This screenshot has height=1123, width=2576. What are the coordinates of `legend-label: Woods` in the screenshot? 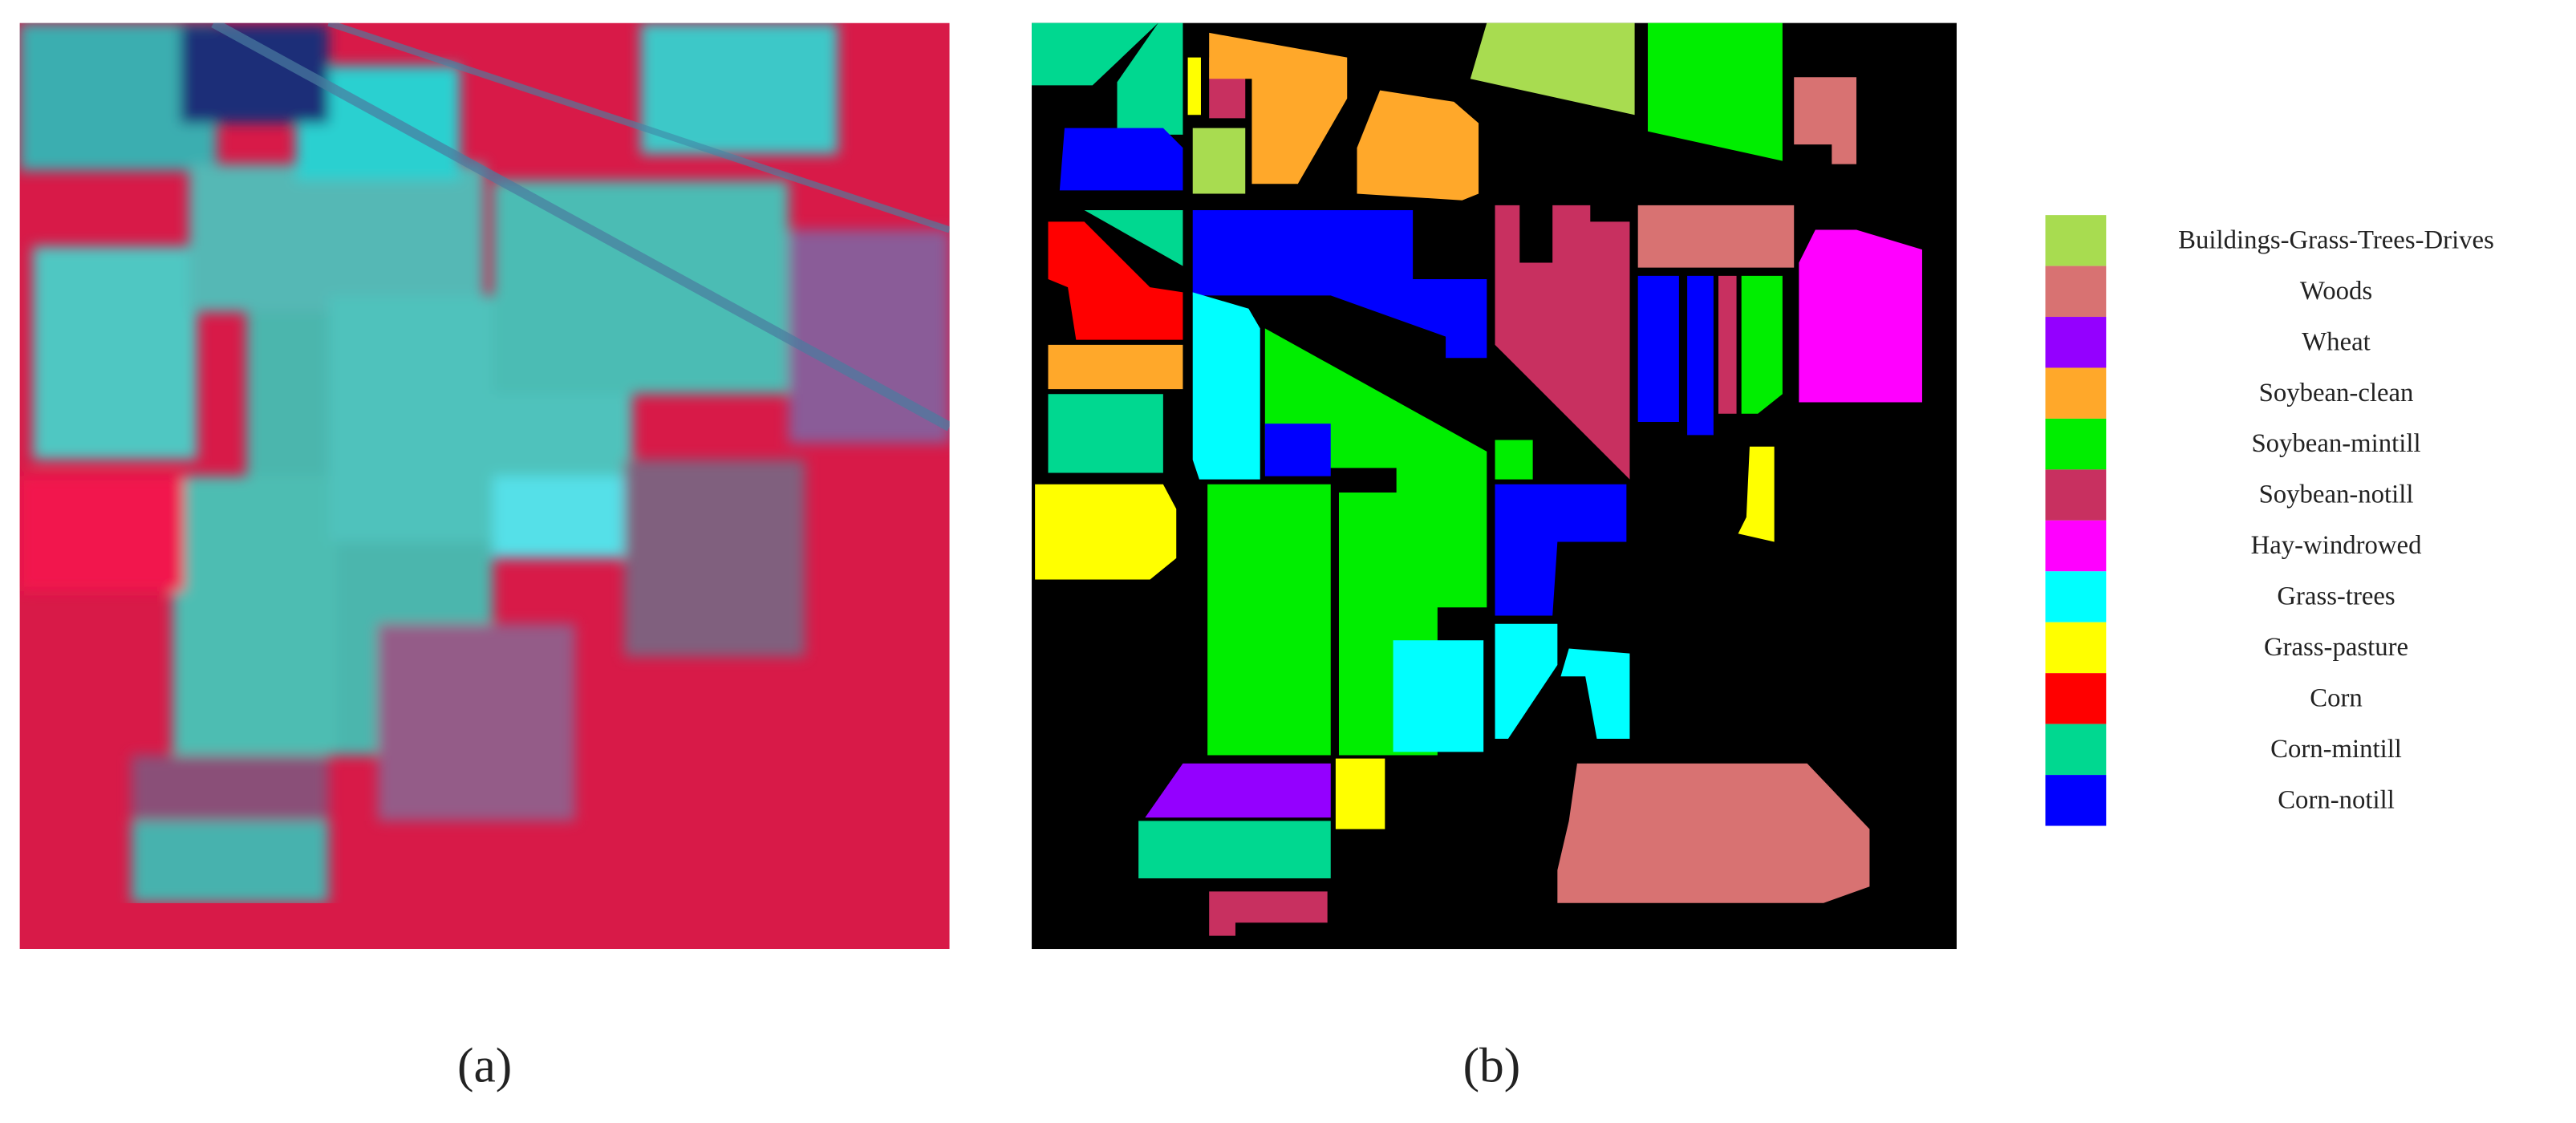 It's located at (2336, 291).